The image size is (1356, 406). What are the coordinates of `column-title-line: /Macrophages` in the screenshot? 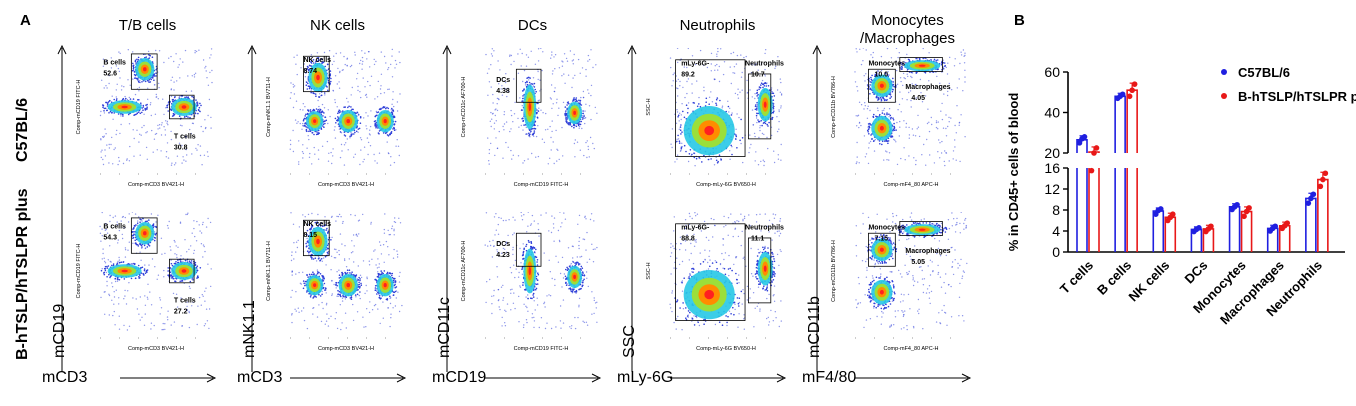 It's located at (907, 38).